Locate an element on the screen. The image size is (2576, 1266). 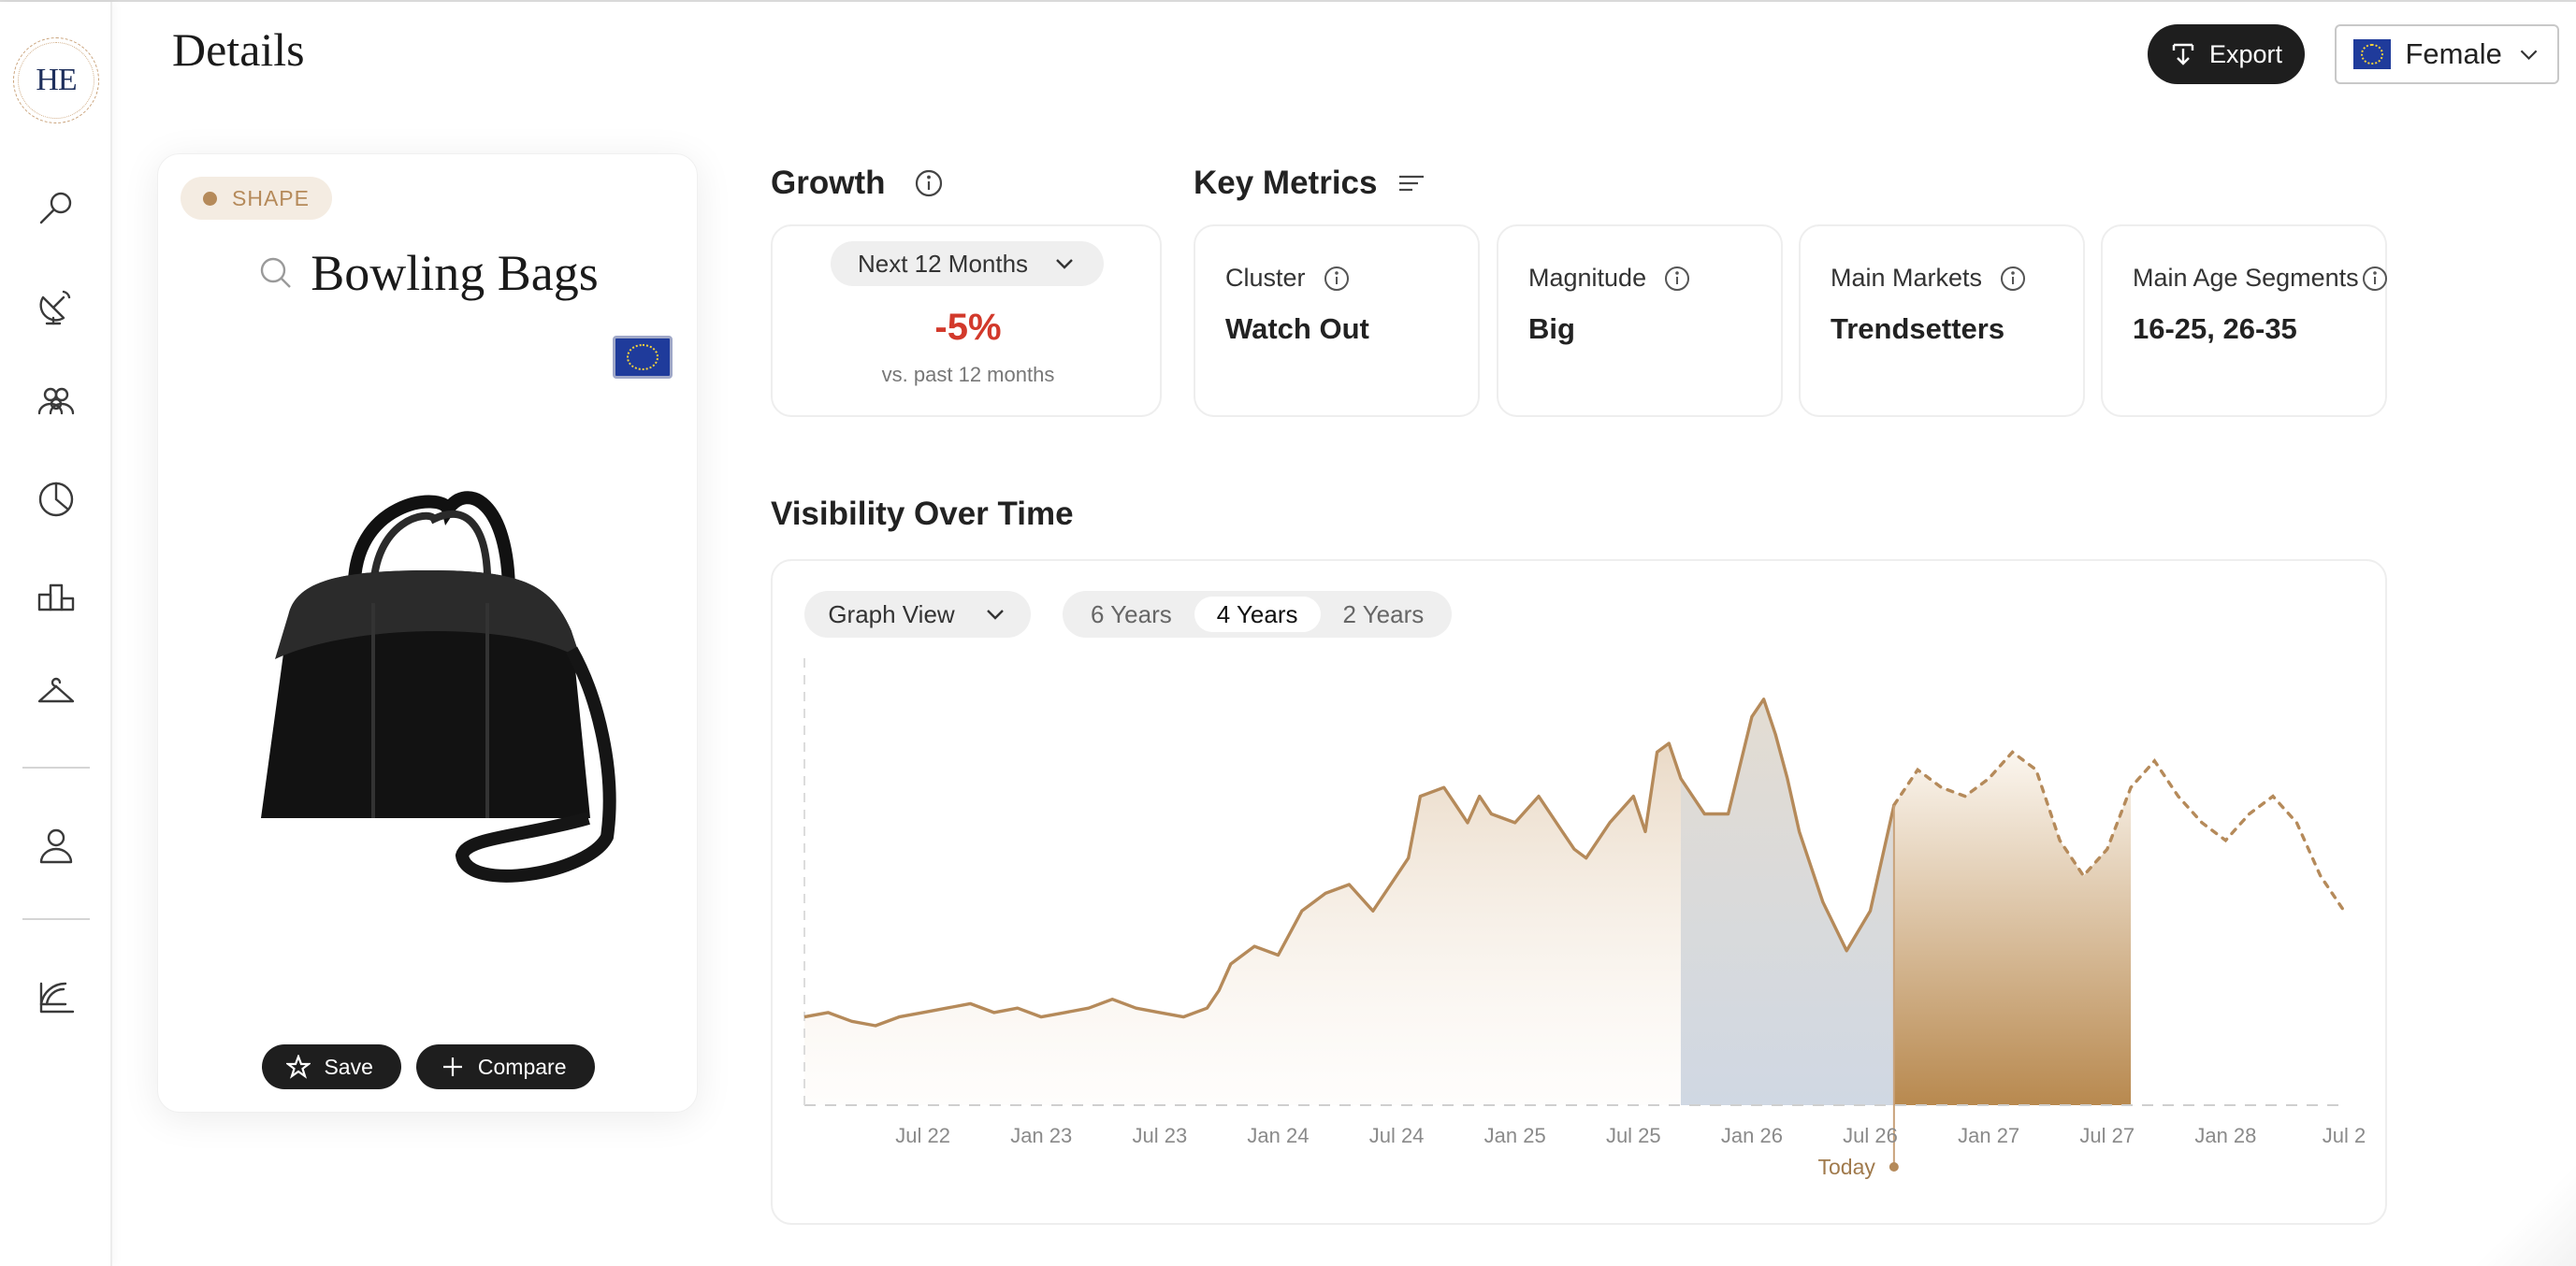
logo-ring is located at coordinates (56, 80).